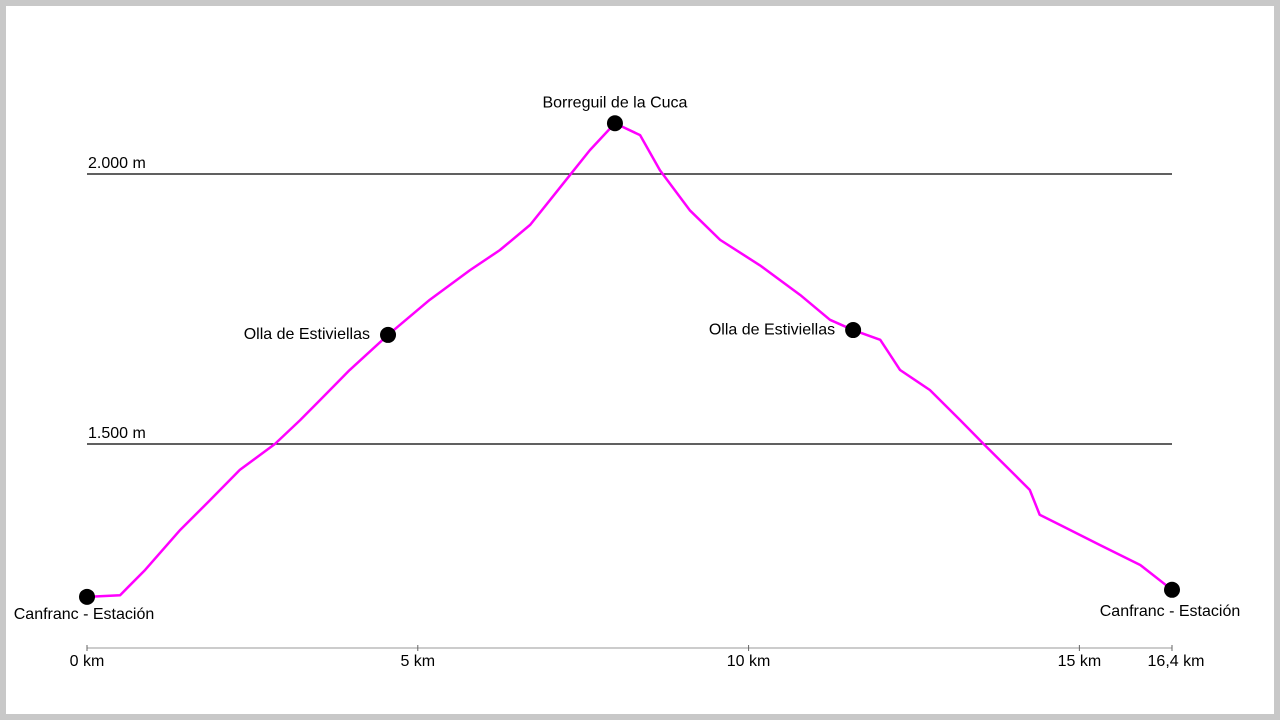 The image size is (1280, 720). I want to click on x-tick-label: 10 km, so click(749, 661).